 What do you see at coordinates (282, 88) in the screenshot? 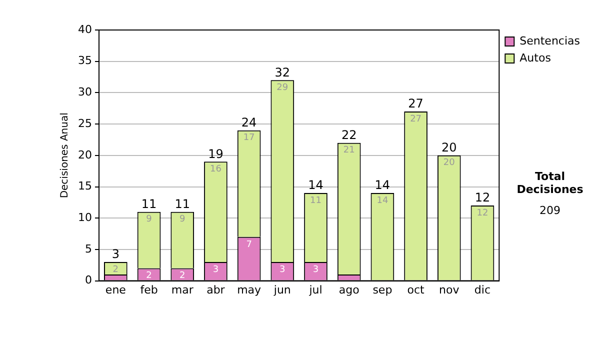
I see `data-label: 29` at bounding box center [282, 88].